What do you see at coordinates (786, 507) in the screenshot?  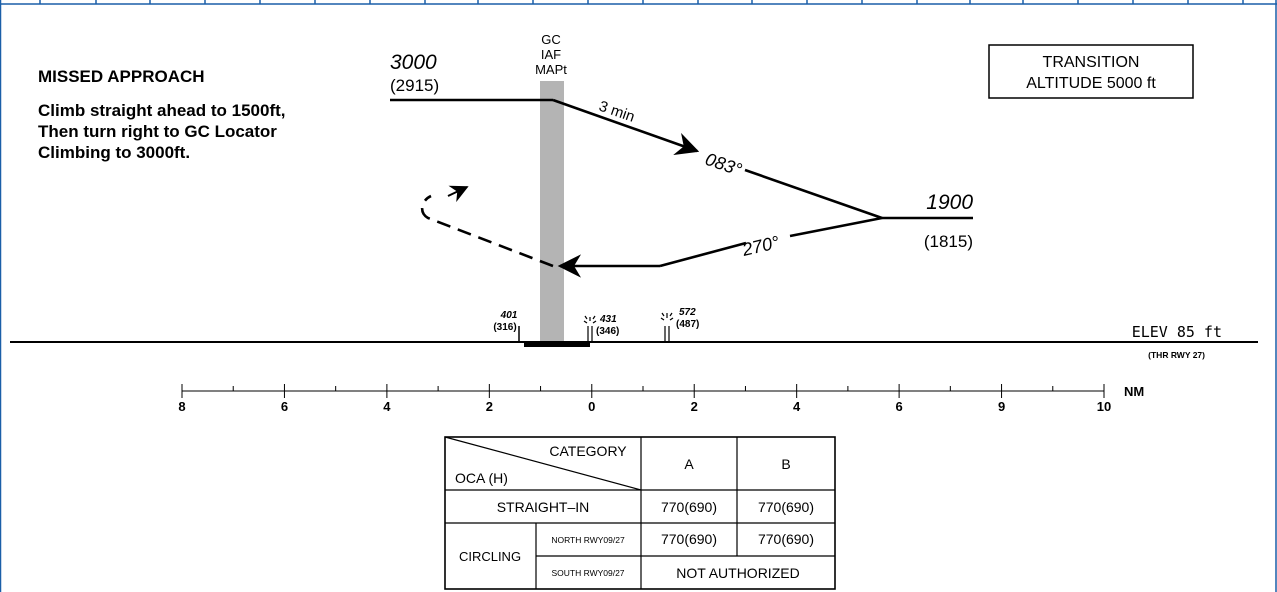 I see `oca-straight-in-b: 770(690)` at bounding box center [786, 507].